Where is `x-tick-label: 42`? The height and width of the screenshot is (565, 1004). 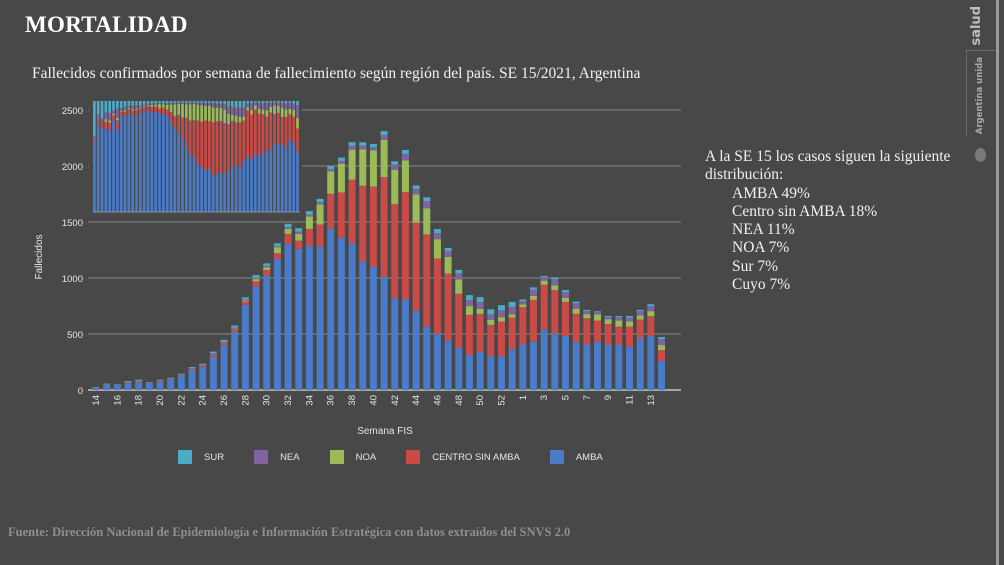
x-tick-label: 42 is located at coordinates (395, 400).